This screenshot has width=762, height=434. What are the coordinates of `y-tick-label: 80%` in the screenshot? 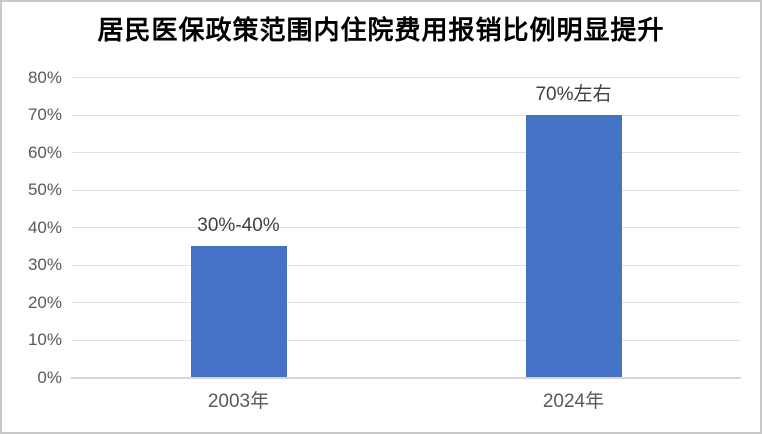 It's located at (44, 77).